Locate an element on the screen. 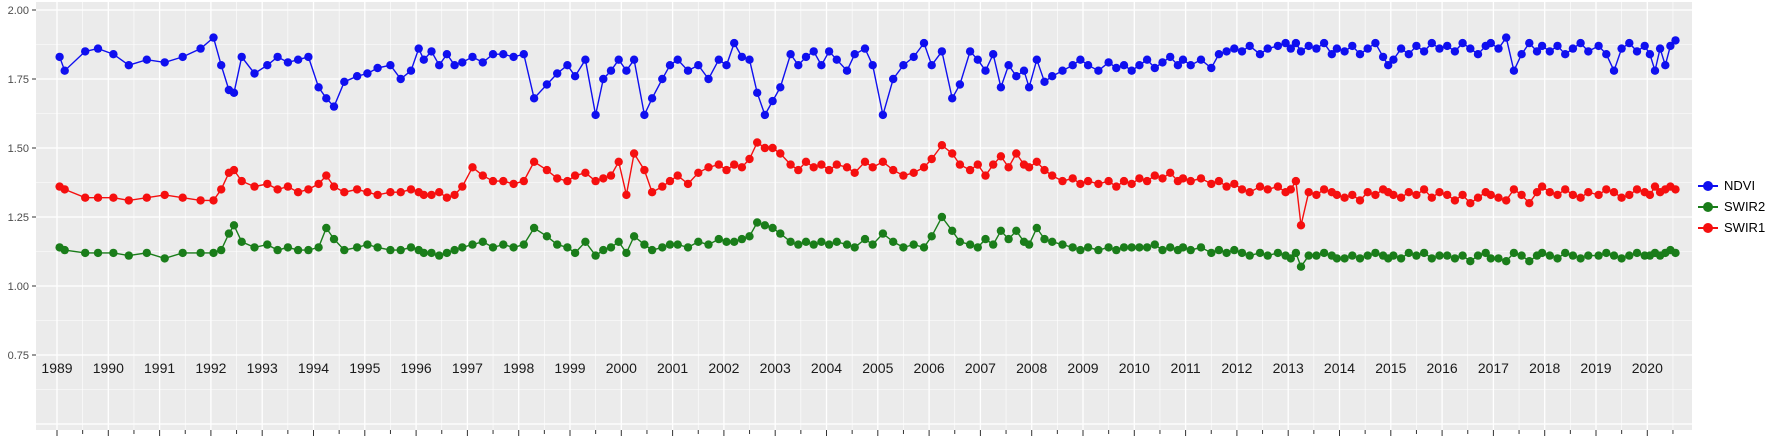  x-axis-label: 1998 is located at coordinates (518, 368).